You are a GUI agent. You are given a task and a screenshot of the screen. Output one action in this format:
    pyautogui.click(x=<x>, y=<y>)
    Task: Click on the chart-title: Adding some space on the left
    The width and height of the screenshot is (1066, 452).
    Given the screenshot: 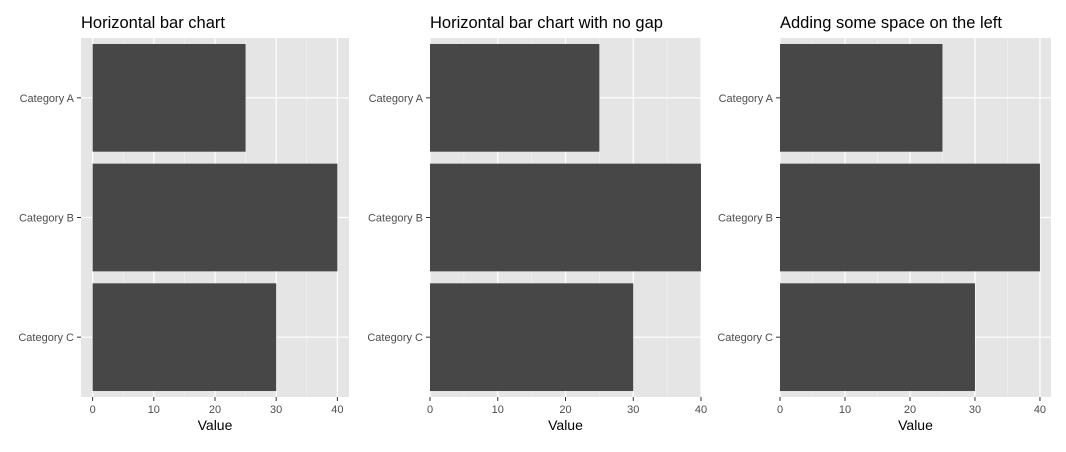 What is the action you would take?
    pyautogui.click(x=891, y=23)
    